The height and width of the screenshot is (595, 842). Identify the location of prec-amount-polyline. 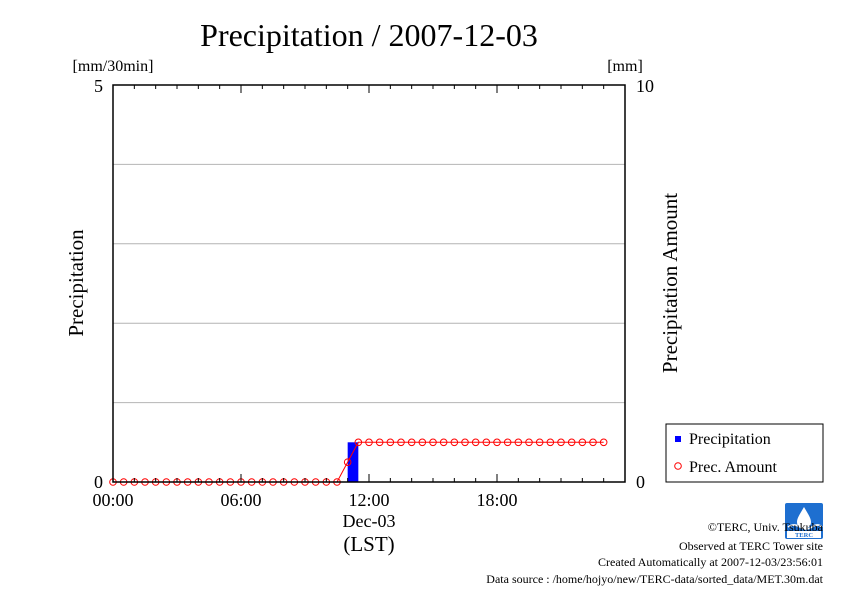
(358, 462).